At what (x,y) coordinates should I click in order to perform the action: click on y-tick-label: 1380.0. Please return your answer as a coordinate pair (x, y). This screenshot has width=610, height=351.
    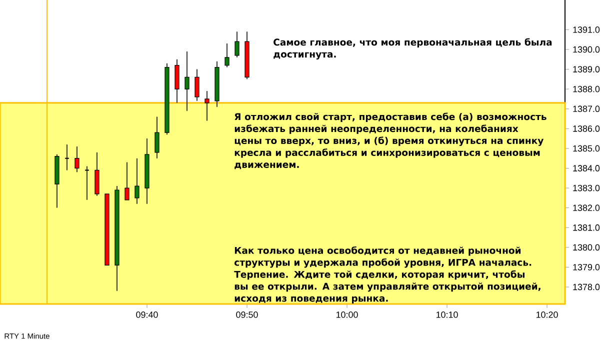
    Looking at the image, I should click on (586, 247).